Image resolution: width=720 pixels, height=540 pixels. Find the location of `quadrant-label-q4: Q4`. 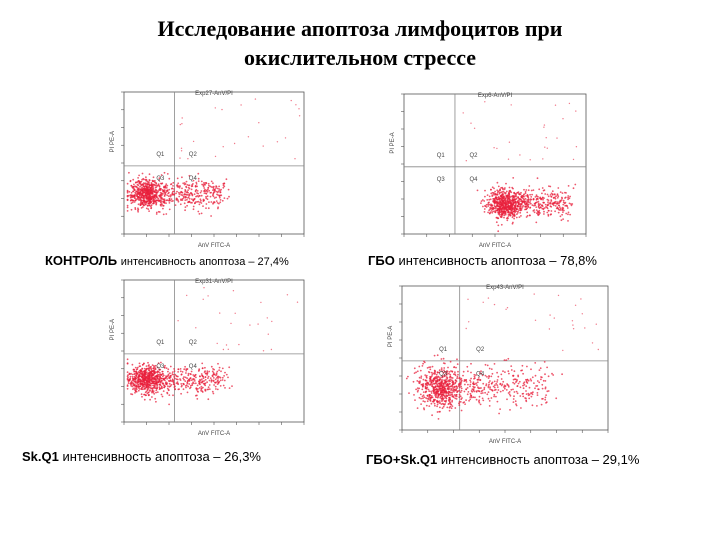

quadrant-label-q4: Q4 is located at coordinates (474, 180).